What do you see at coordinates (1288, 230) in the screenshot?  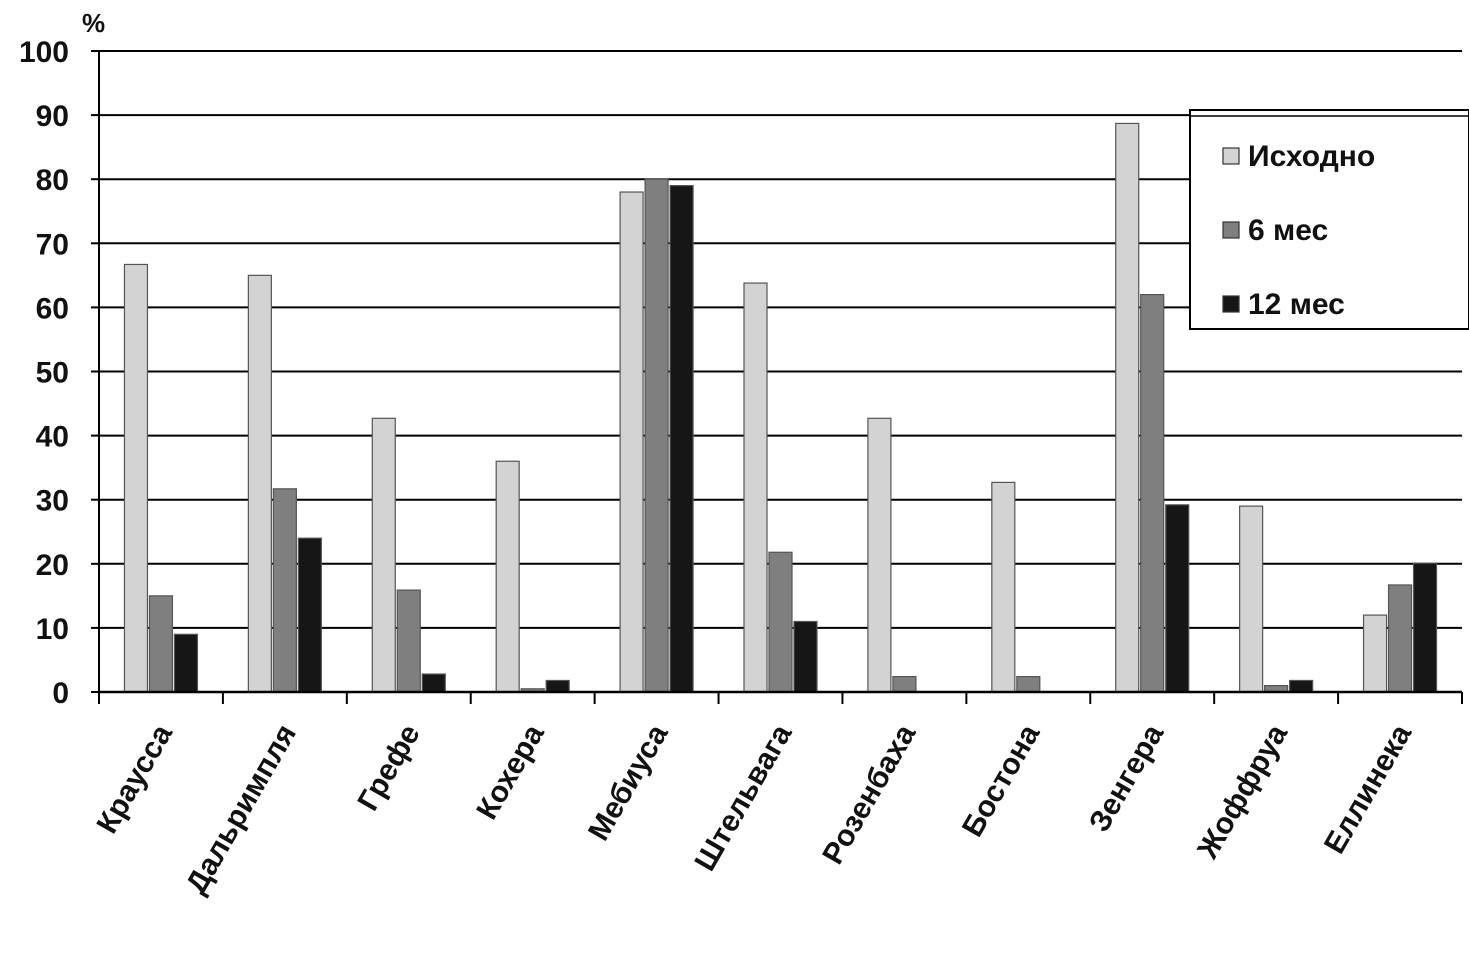 I see `legend-label-2: 6 мес` at bounding box center [1288, 230].